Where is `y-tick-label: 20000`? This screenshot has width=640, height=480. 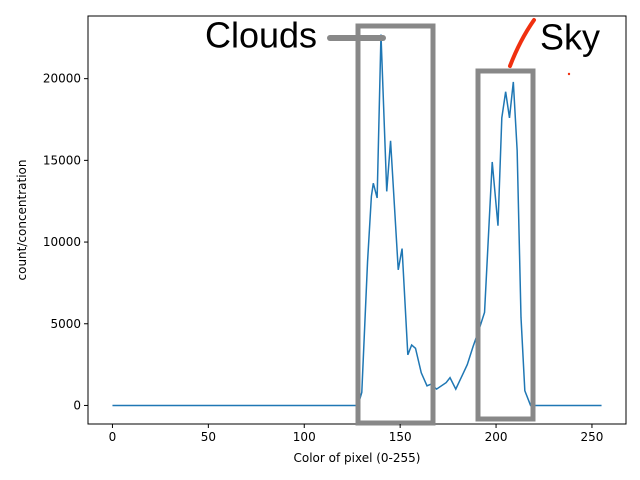 y-tick-label: 20000 is located at coordinates (62, 79).